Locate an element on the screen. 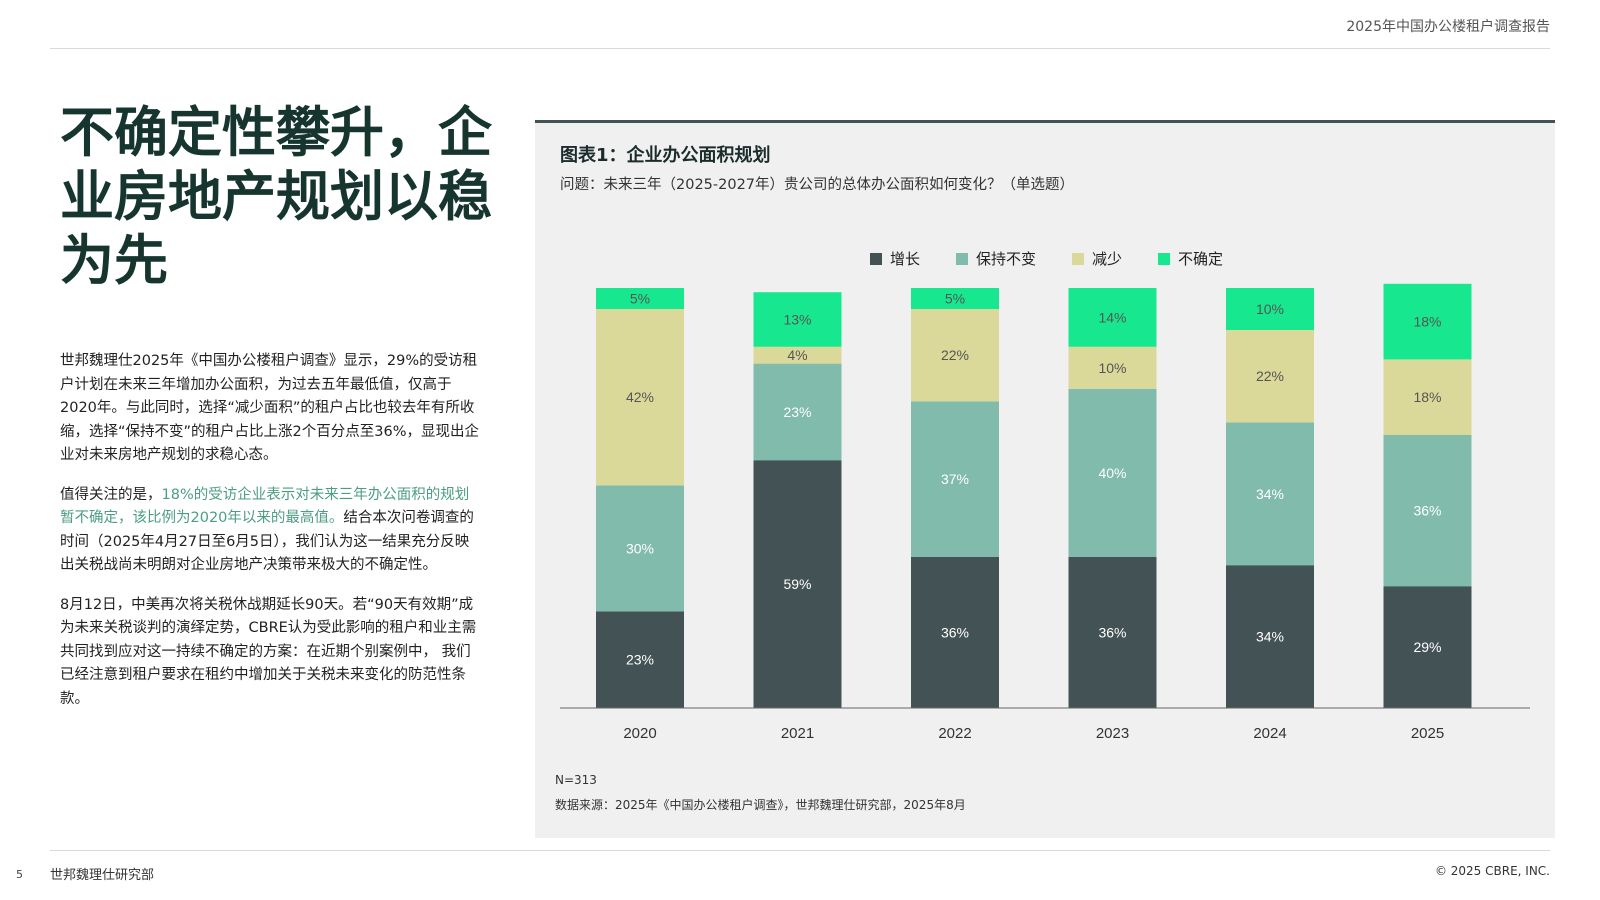 The width and height of the screenshot is (1600, 900). legend-item-uncertain: 不确定 is located at coordinates (1190, 258).